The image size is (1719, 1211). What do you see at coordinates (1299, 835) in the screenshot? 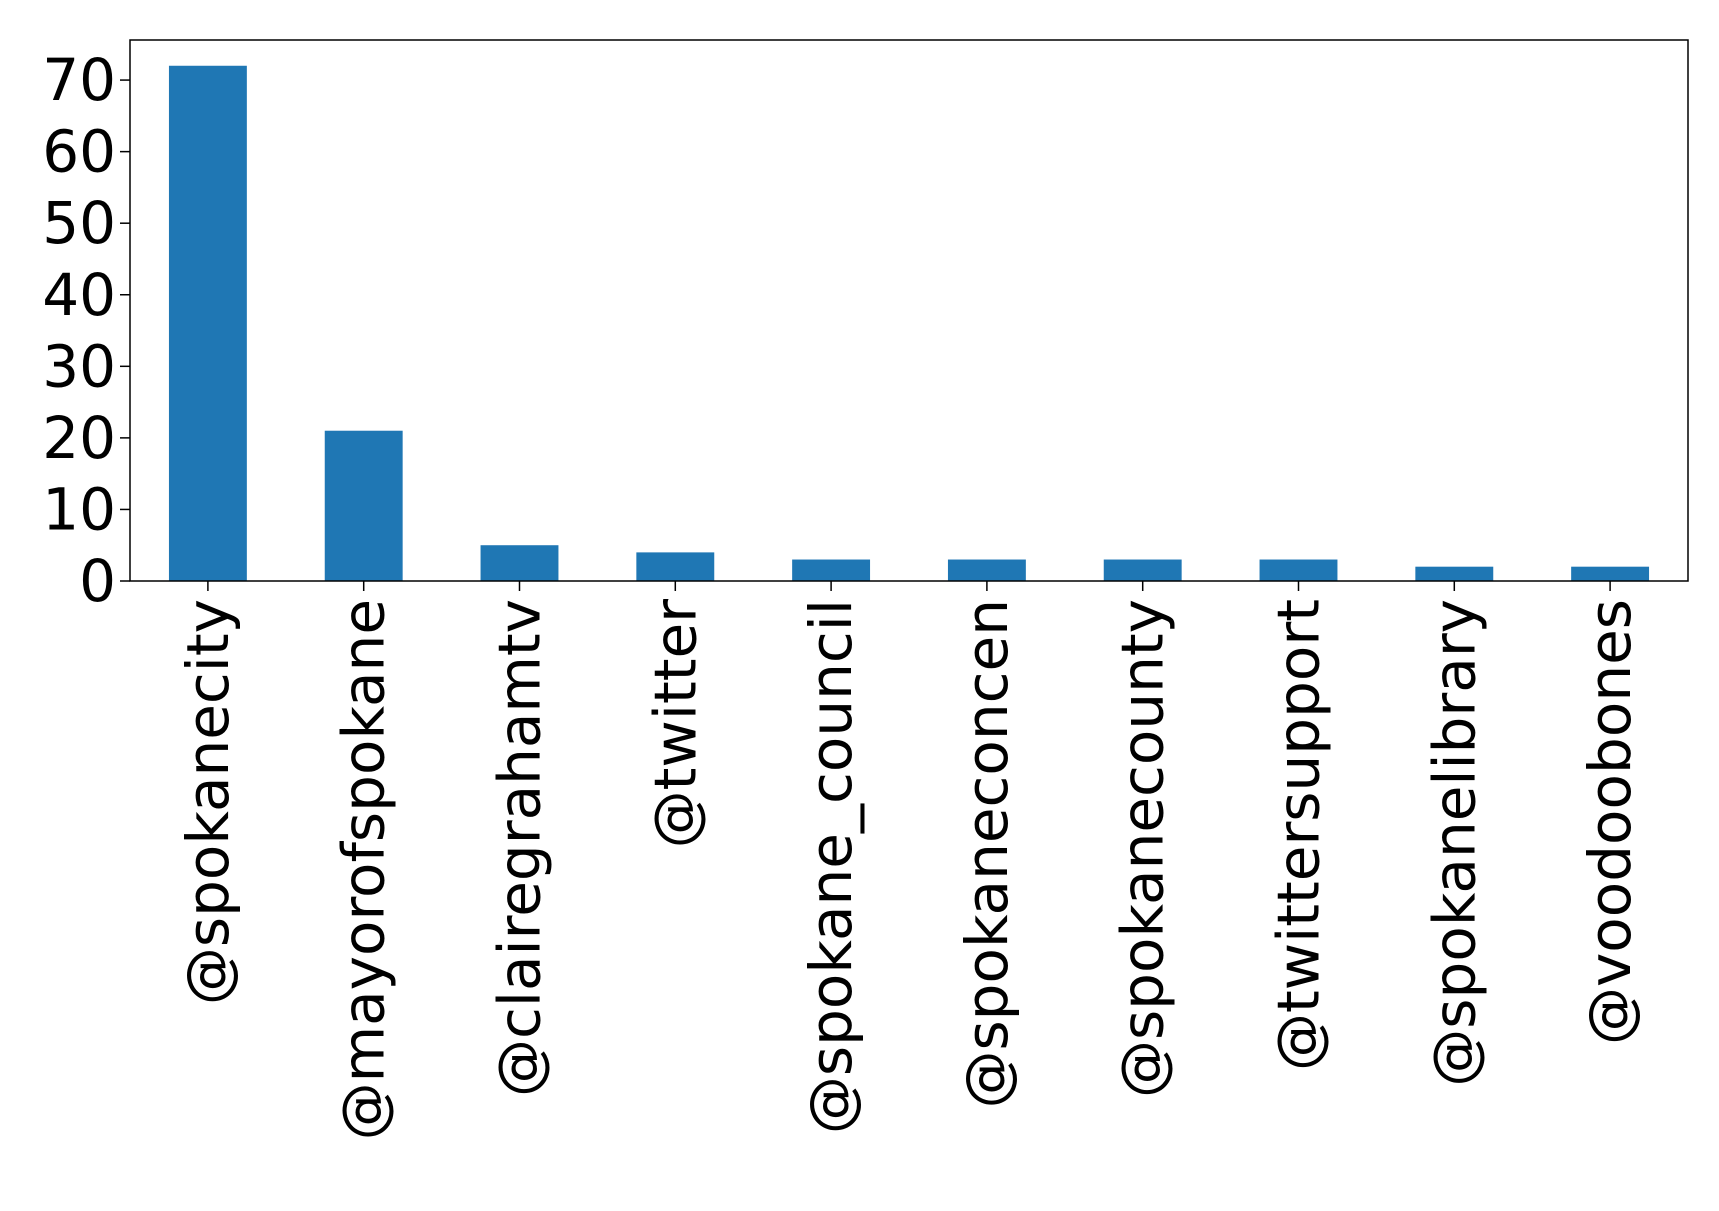
I see `x-tick-label: @twittersupport` at bounding box center [1299, 835].